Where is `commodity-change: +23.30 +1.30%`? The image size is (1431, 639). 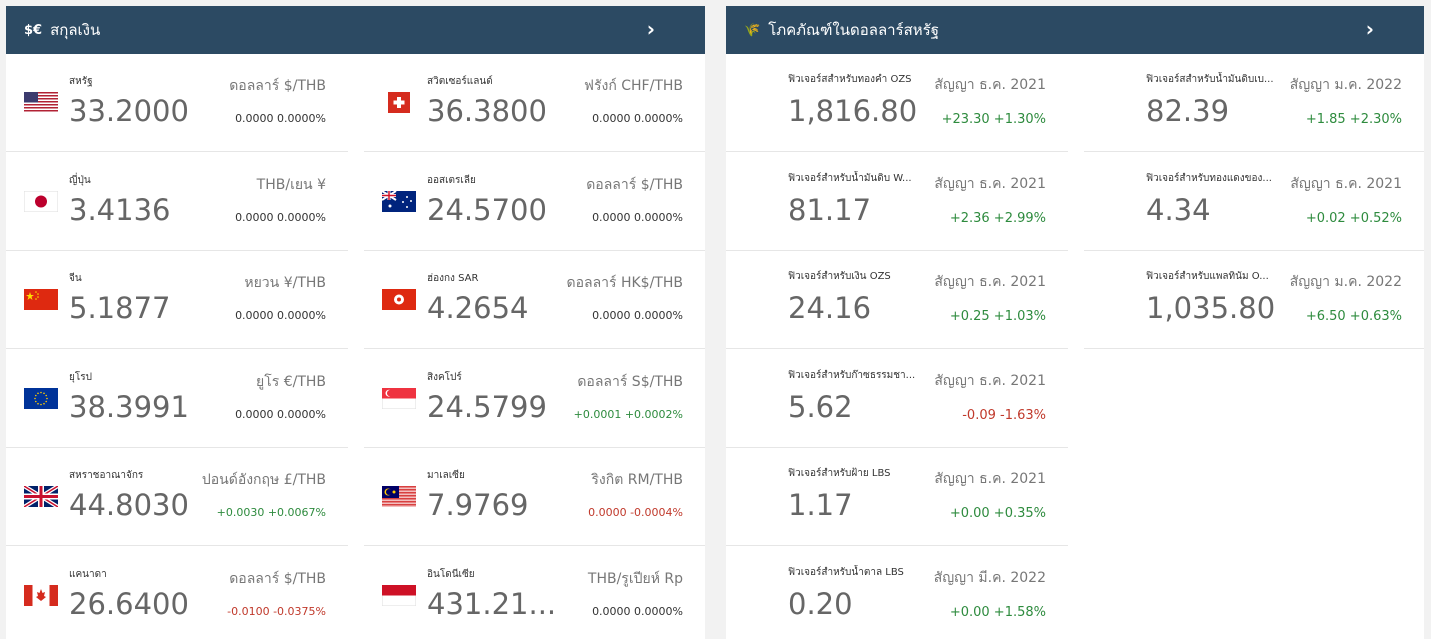 commodity-change: +23.30 +1.30% is located at coordinates (993, 119).